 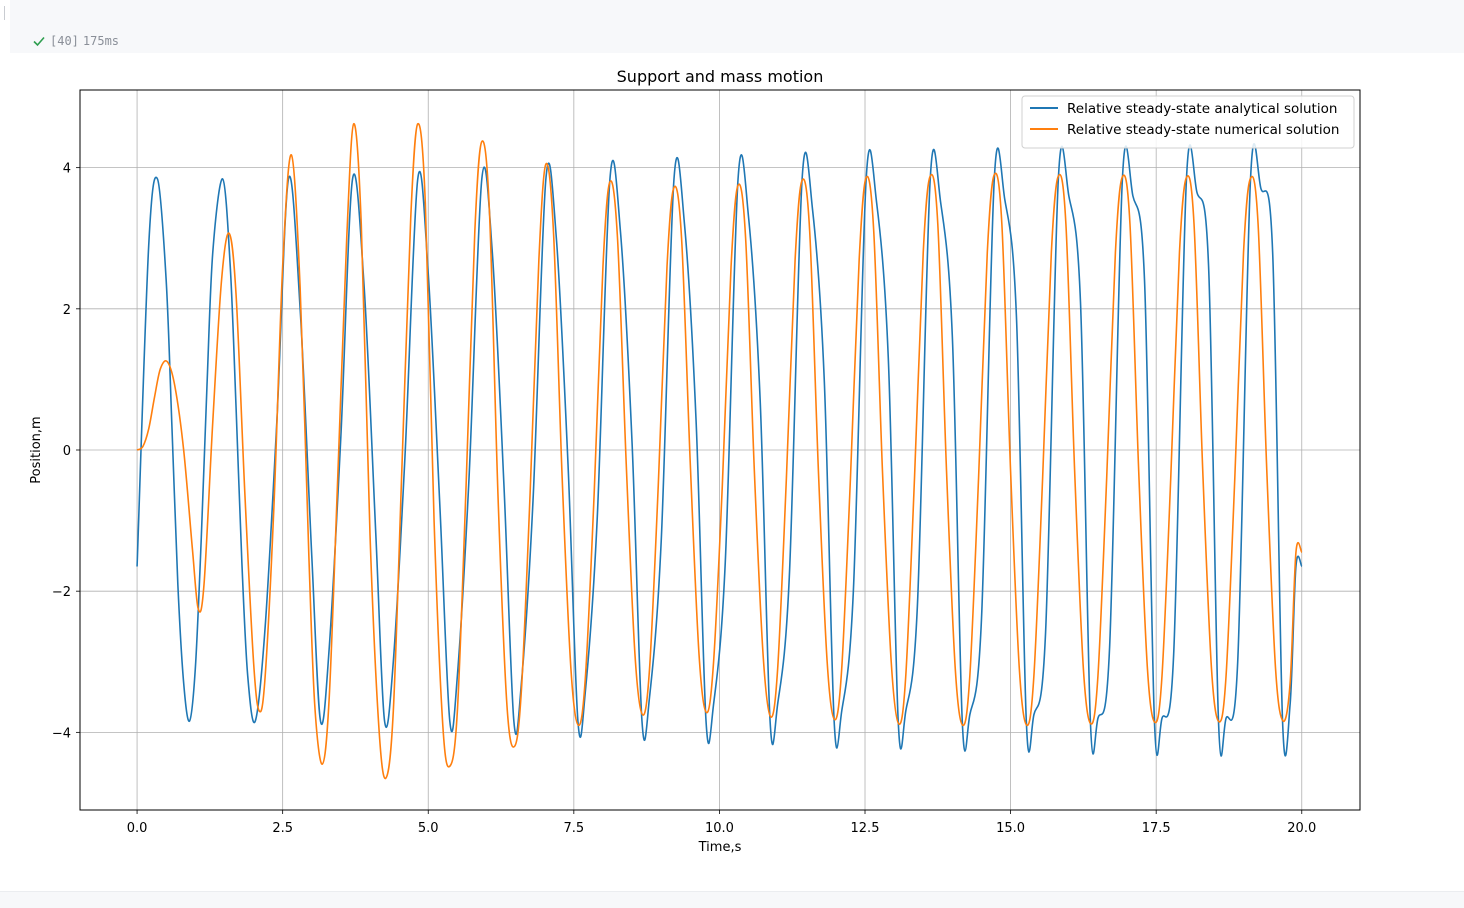 What do you see at coordinates (67, 451) in the screenshot?
I see `y-tick-label: 0` at bounding box center [67, 451].